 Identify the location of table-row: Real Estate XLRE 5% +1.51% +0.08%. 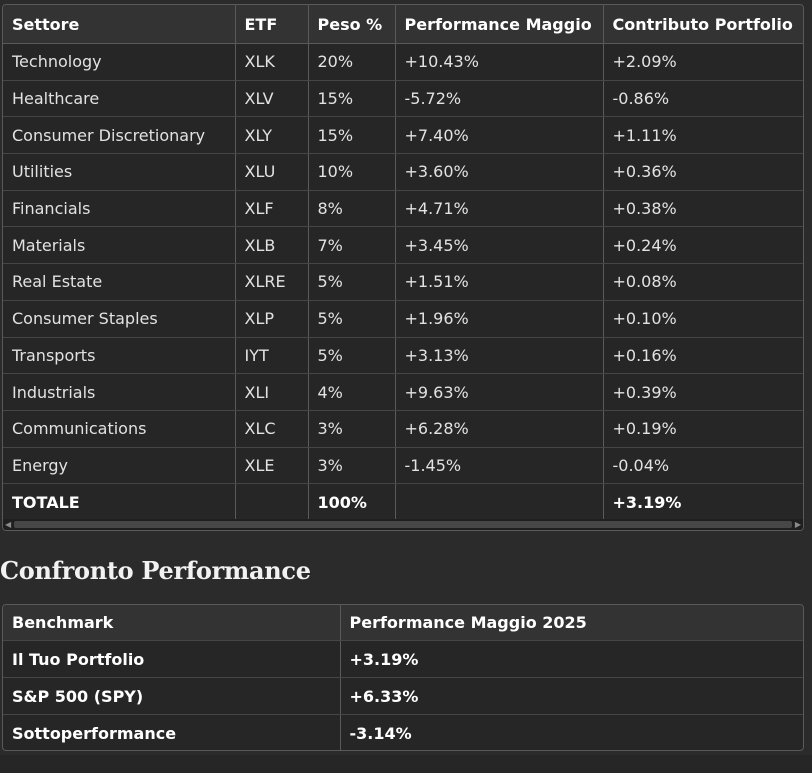
(403, 282).